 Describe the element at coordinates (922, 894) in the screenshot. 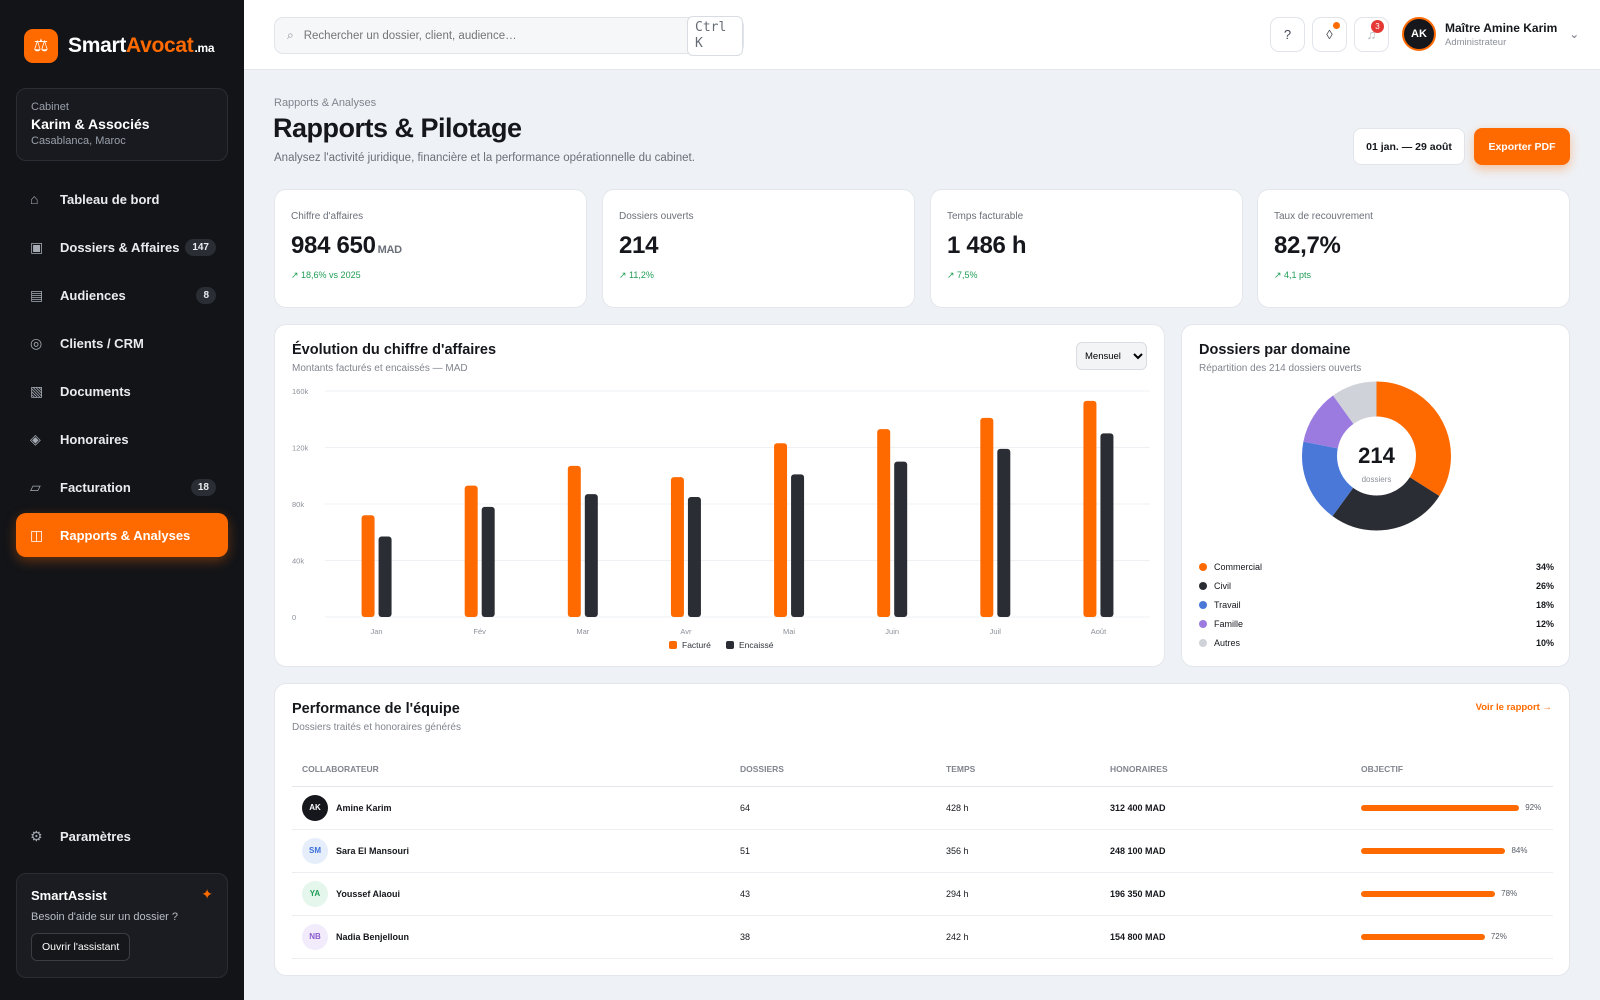

I see `table-row: YA Youssef Alaoui 43 294 h 196 350 MAD 78%` at that location.